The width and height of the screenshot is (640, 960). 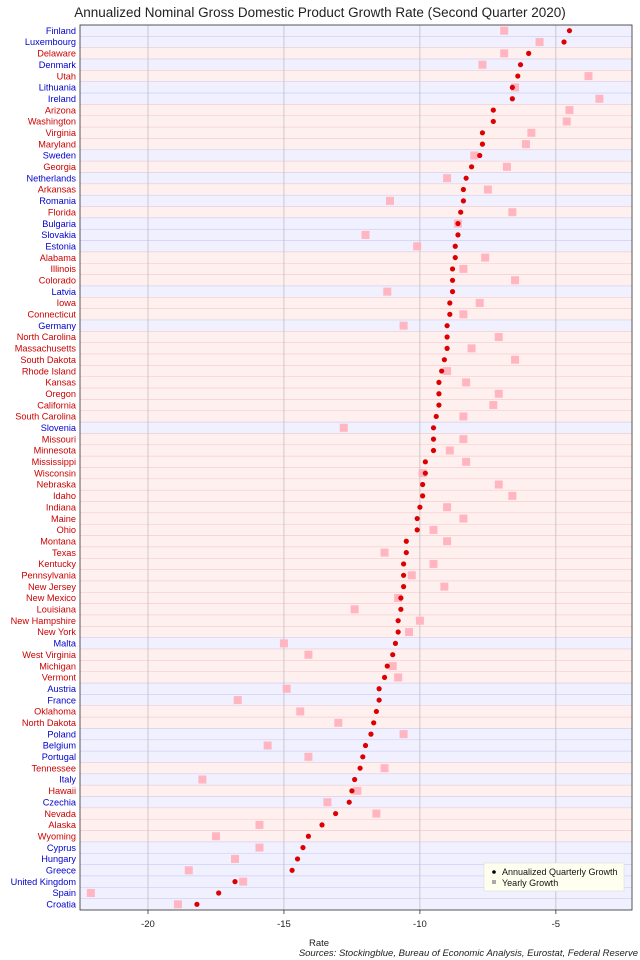 I want to click on category-label: Missouri, so click(x=59, y=439).